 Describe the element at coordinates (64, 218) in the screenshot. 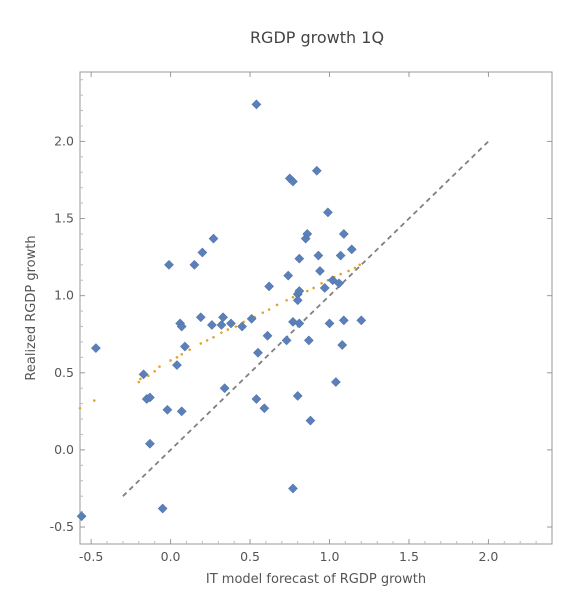

I see `y-tick-label: 1.5` at that location.